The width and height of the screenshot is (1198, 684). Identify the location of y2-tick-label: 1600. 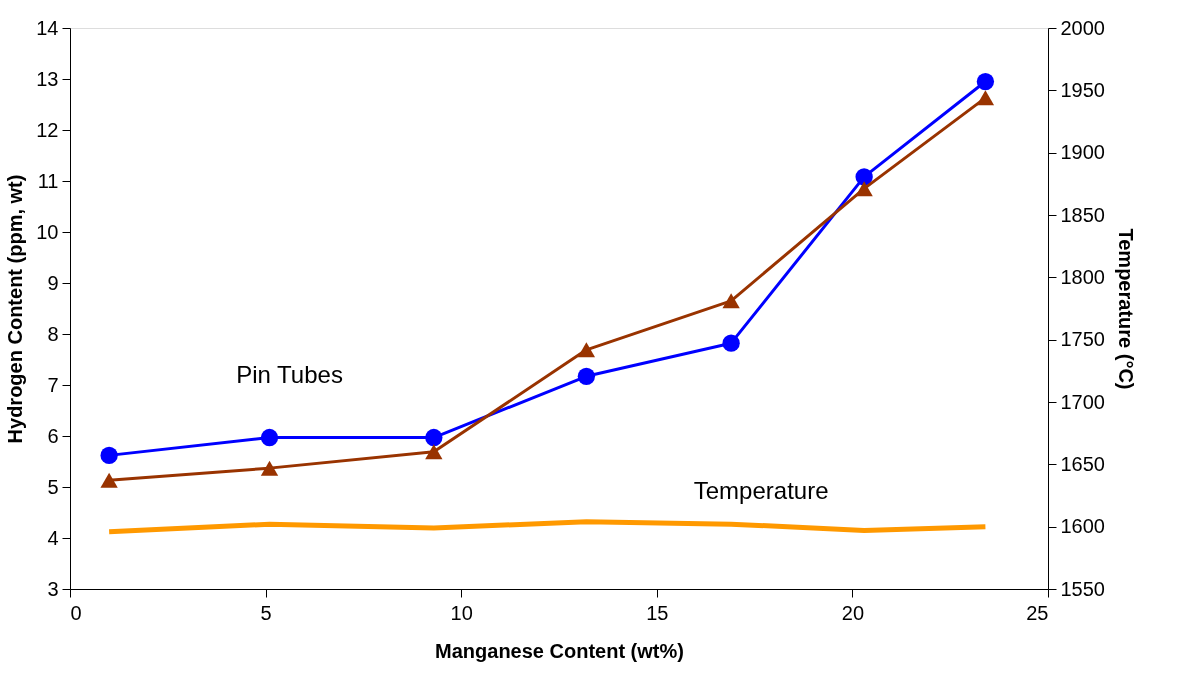
(1082, 526).